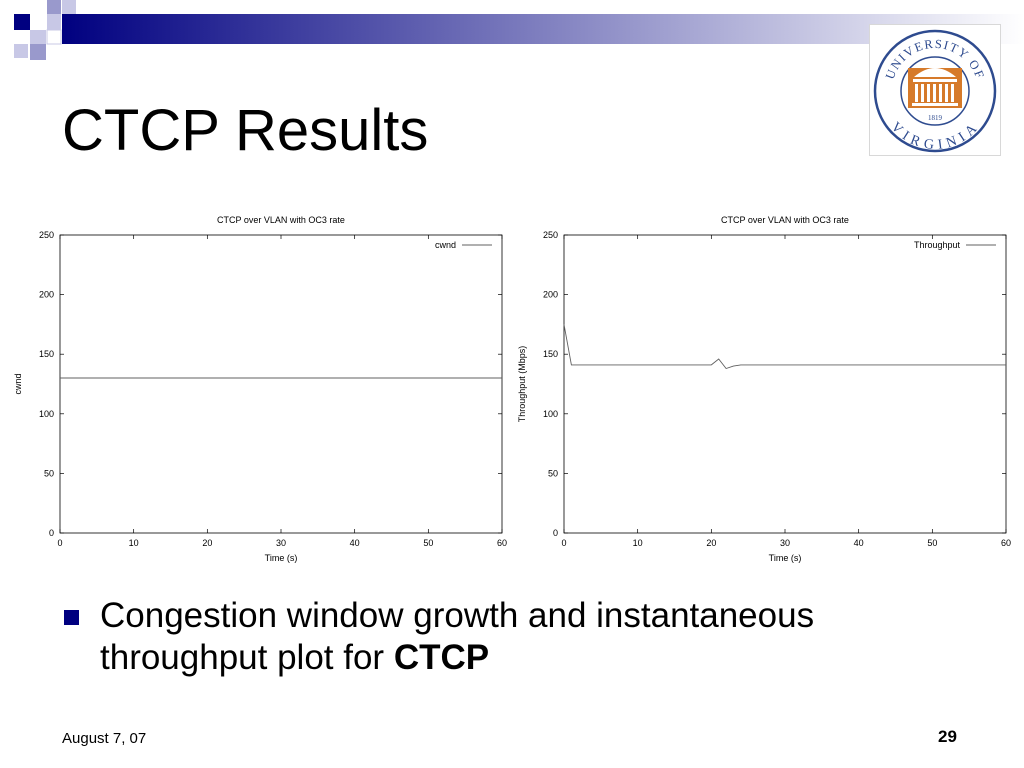 The height and width of the screenshot is (768, 1024). I want to click on y-axis-label: Throughput (Mbps), so click(522, 384).